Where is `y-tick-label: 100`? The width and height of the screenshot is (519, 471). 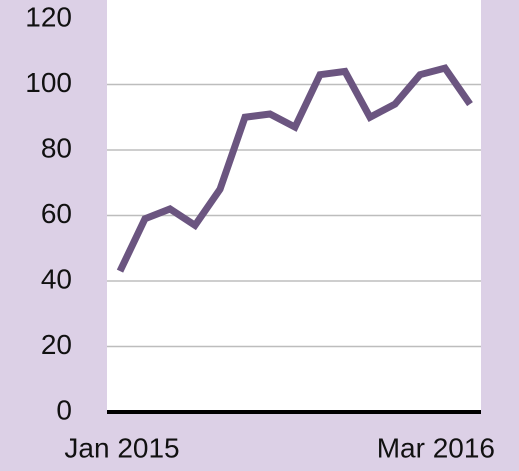
y-tick-label: 100 is located at coordinates (48, 82).